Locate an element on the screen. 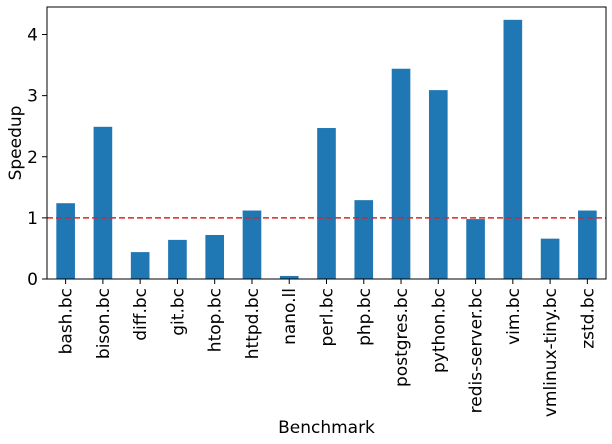  bar-postgres-bc is located at coordinates (401, 173).